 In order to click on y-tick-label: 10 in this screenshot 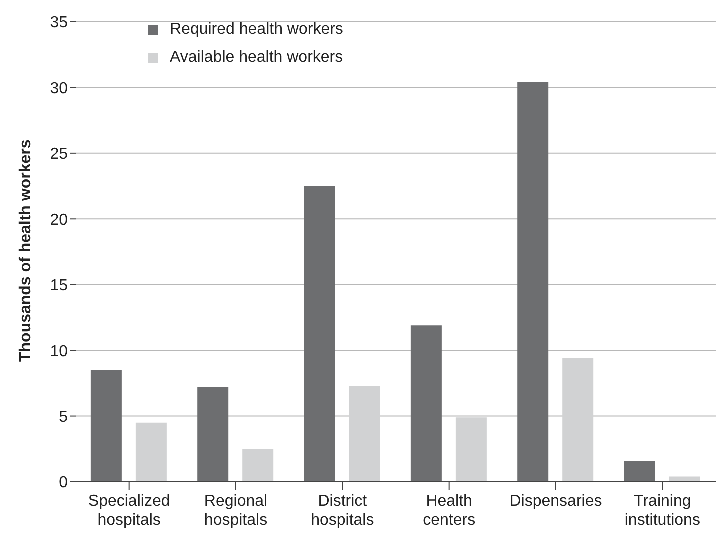, I will do `click(59, 351)`.